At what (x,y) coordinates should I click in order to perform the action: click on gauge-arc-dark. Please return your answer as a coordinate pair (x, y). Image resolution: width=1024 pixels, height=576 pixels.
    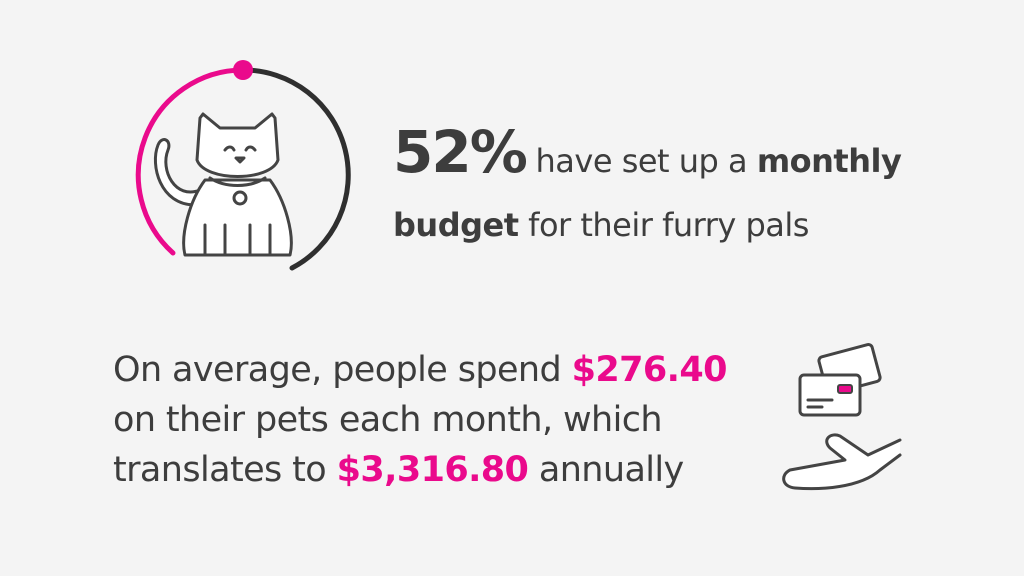
    Looking at the image, I should click on (295, 169).